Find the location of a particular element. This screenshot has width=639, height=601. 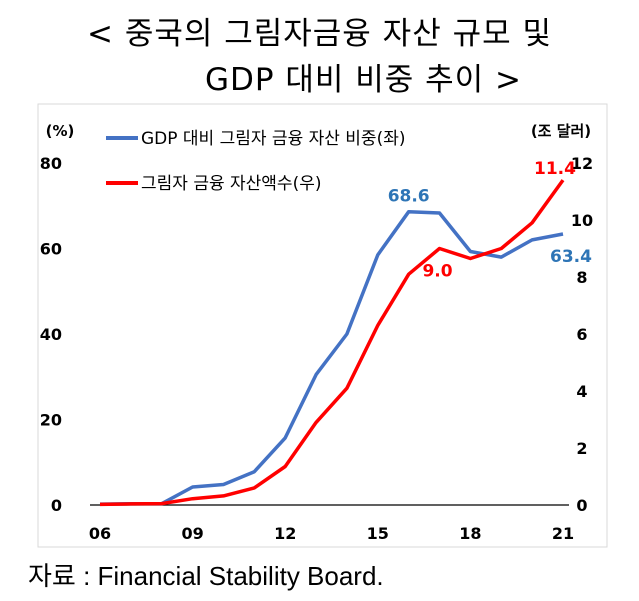

y-left-tick-label: 40 is located at coordinates (51, 334).